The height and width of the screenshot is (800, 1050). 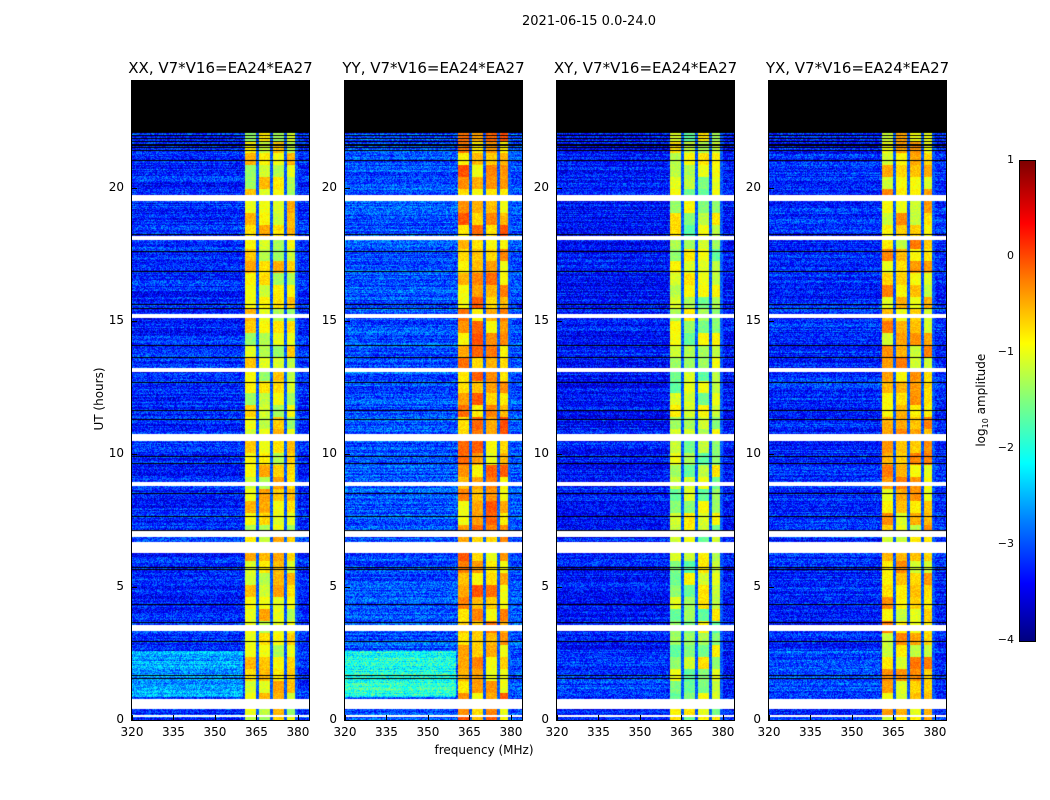 What do you see at coordinates (99, 399) in the screenshot?
I see `y-axis-label: UT (hours)` at bounding box center [99, 399].